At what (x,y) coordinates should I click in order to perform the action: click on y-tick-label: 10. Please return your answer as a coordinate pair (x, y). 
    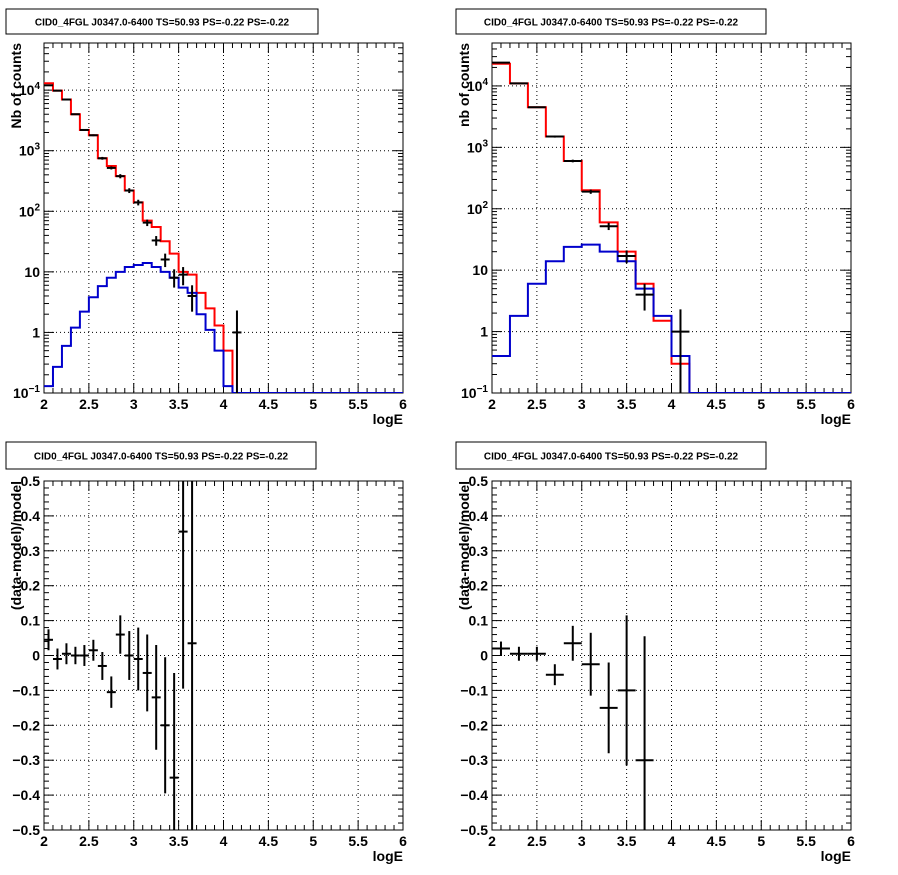
    Looking at the image, I should click on (32, 272).